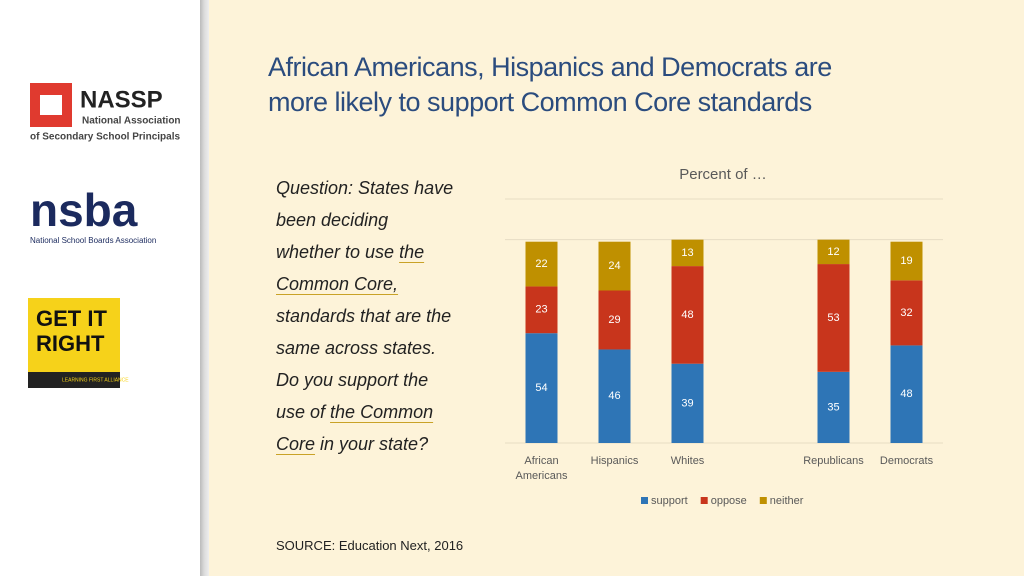  I want to click on data-label: 39, so click(687, 403).